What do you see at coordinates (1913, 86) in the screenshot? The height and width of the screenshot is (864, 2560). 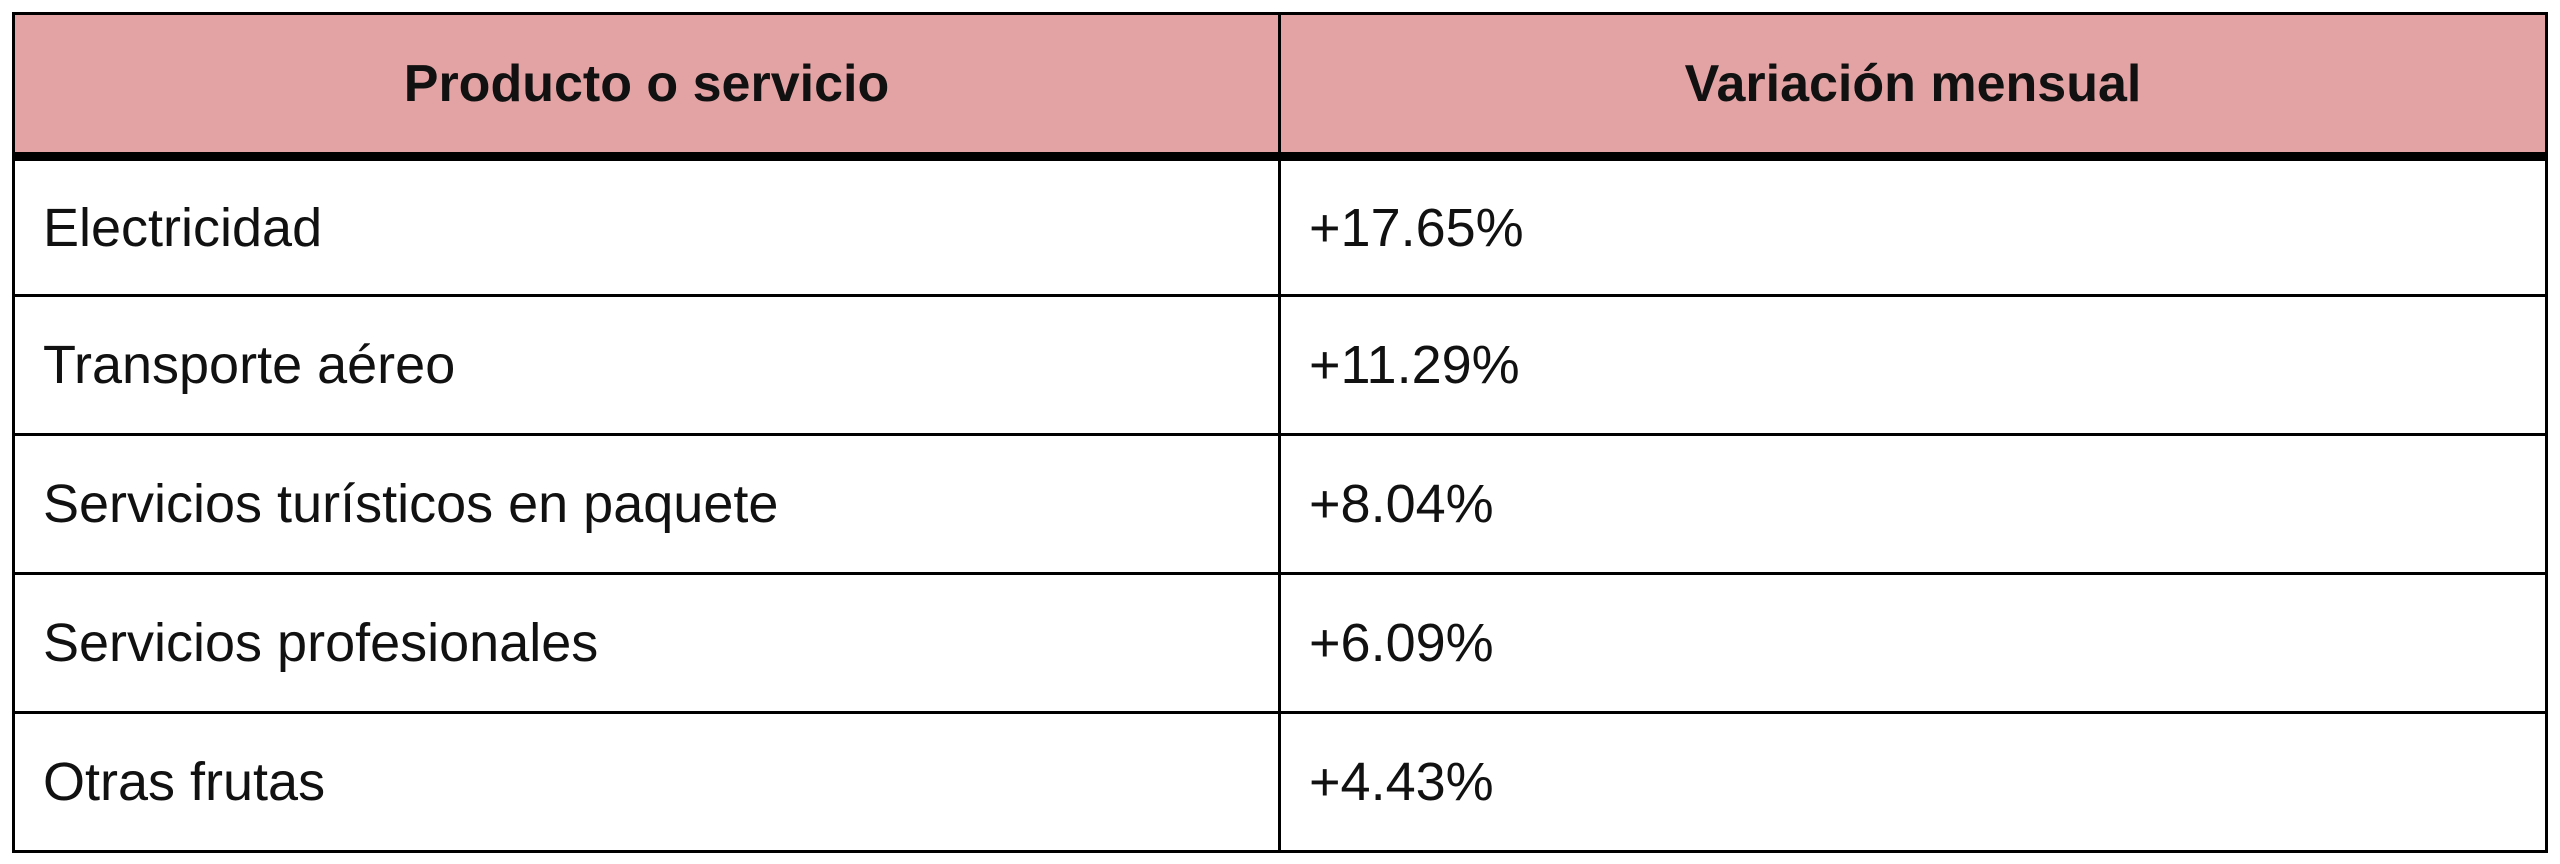 I see `header-cell: Variación mensual` at bounding box center [1913, 86].